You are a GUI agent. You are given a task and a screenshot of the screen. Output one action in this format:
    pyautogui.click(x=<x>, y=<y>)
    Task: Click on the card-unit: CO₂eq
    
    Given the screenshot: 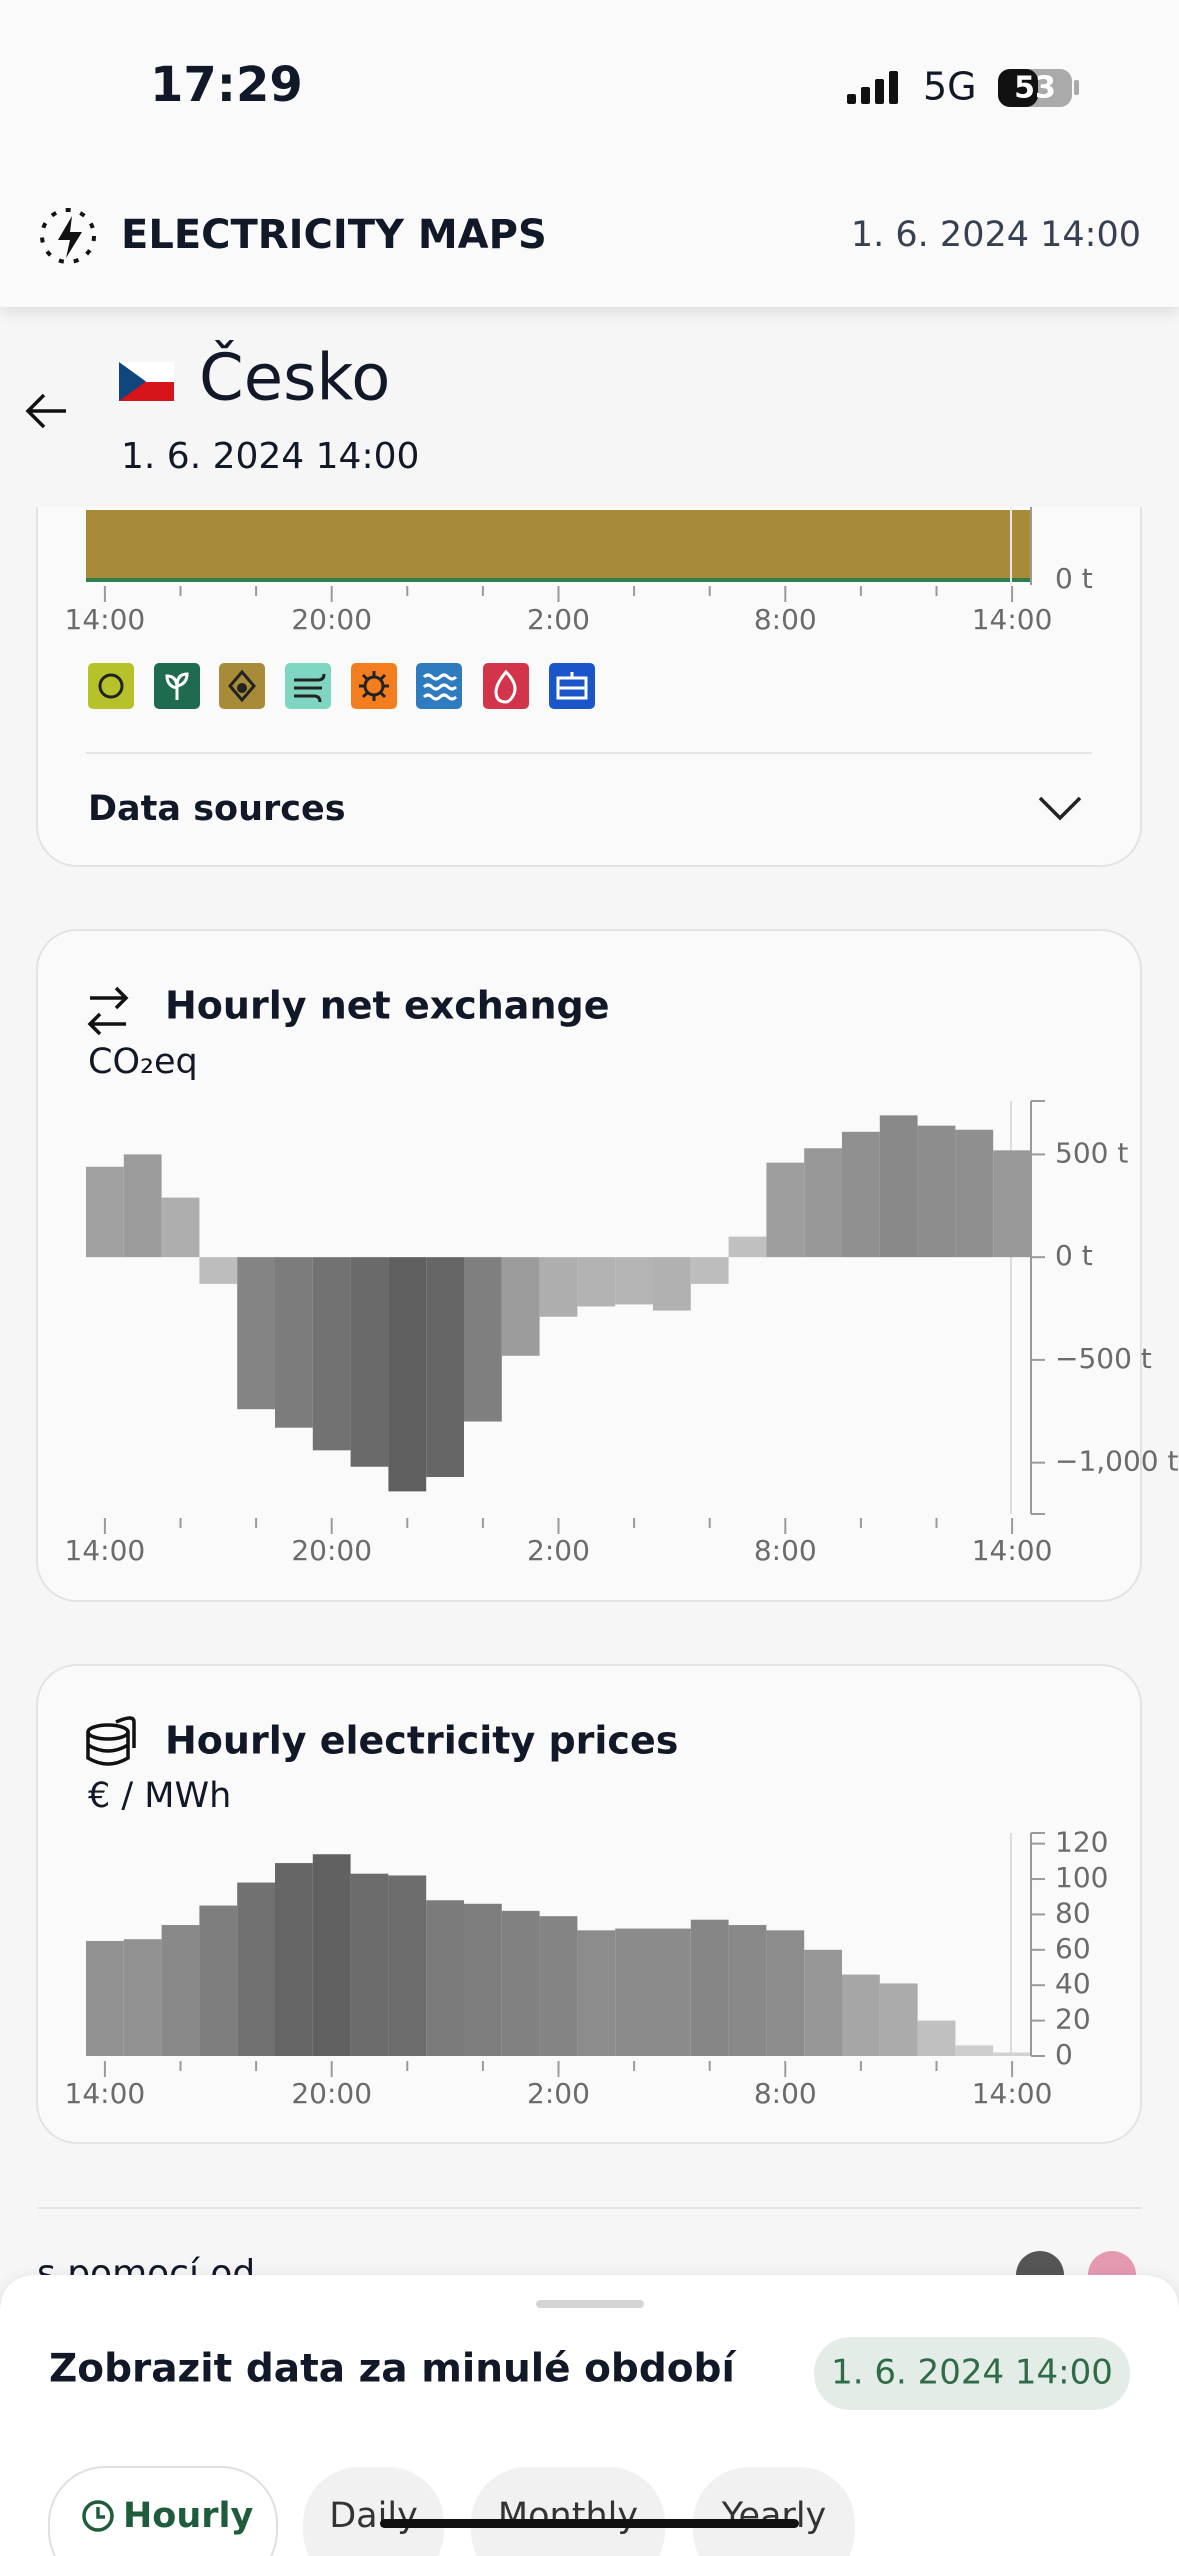 What is the action you would take?
    pyautogui.click(x=143, y=1062)
    